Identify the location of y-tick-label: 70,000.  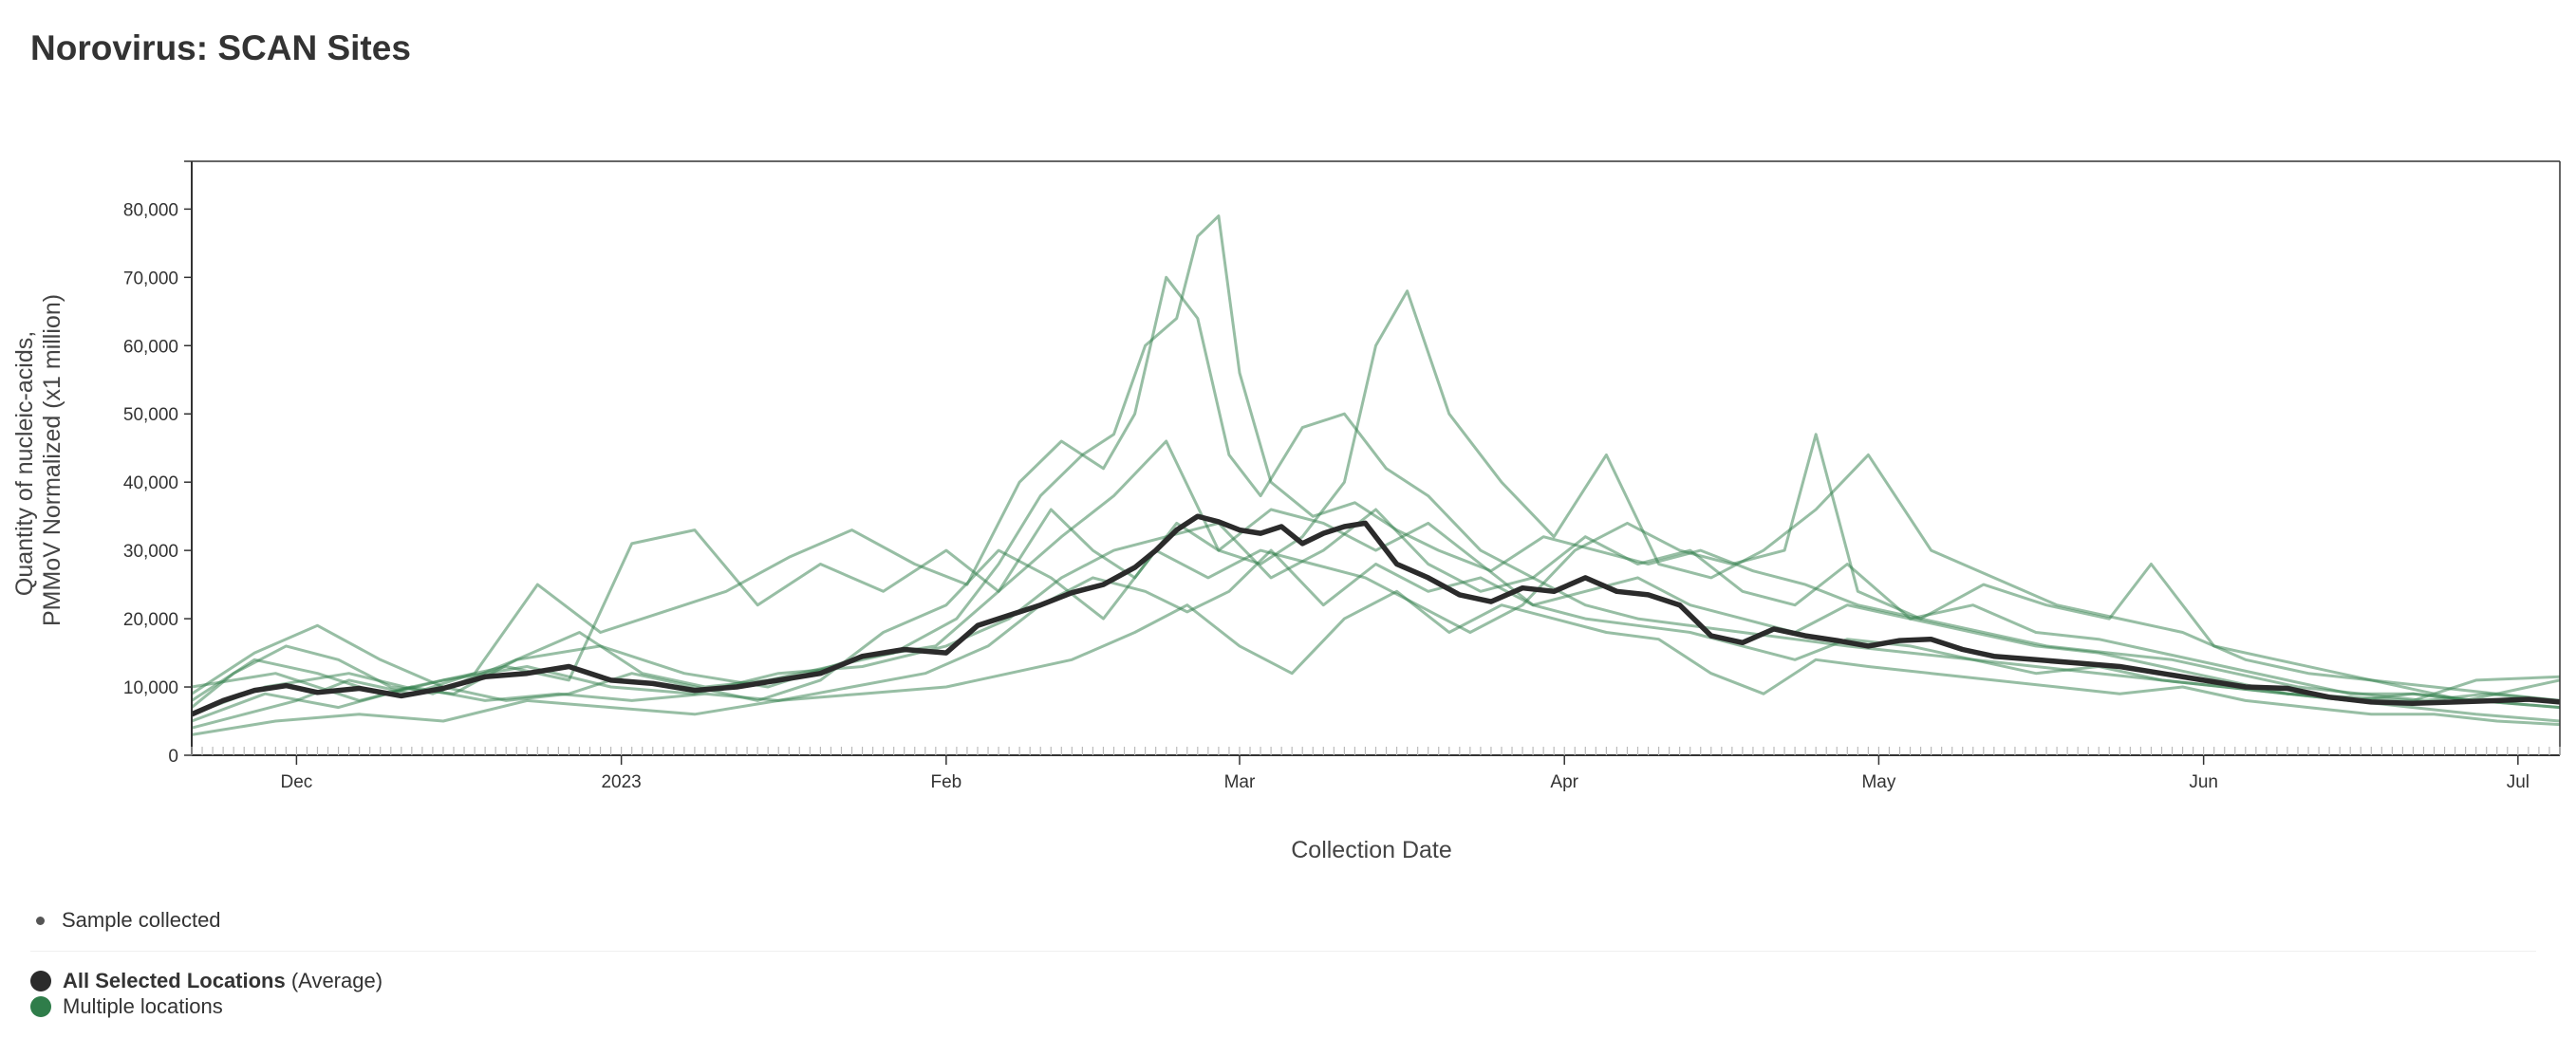
(150, 278).